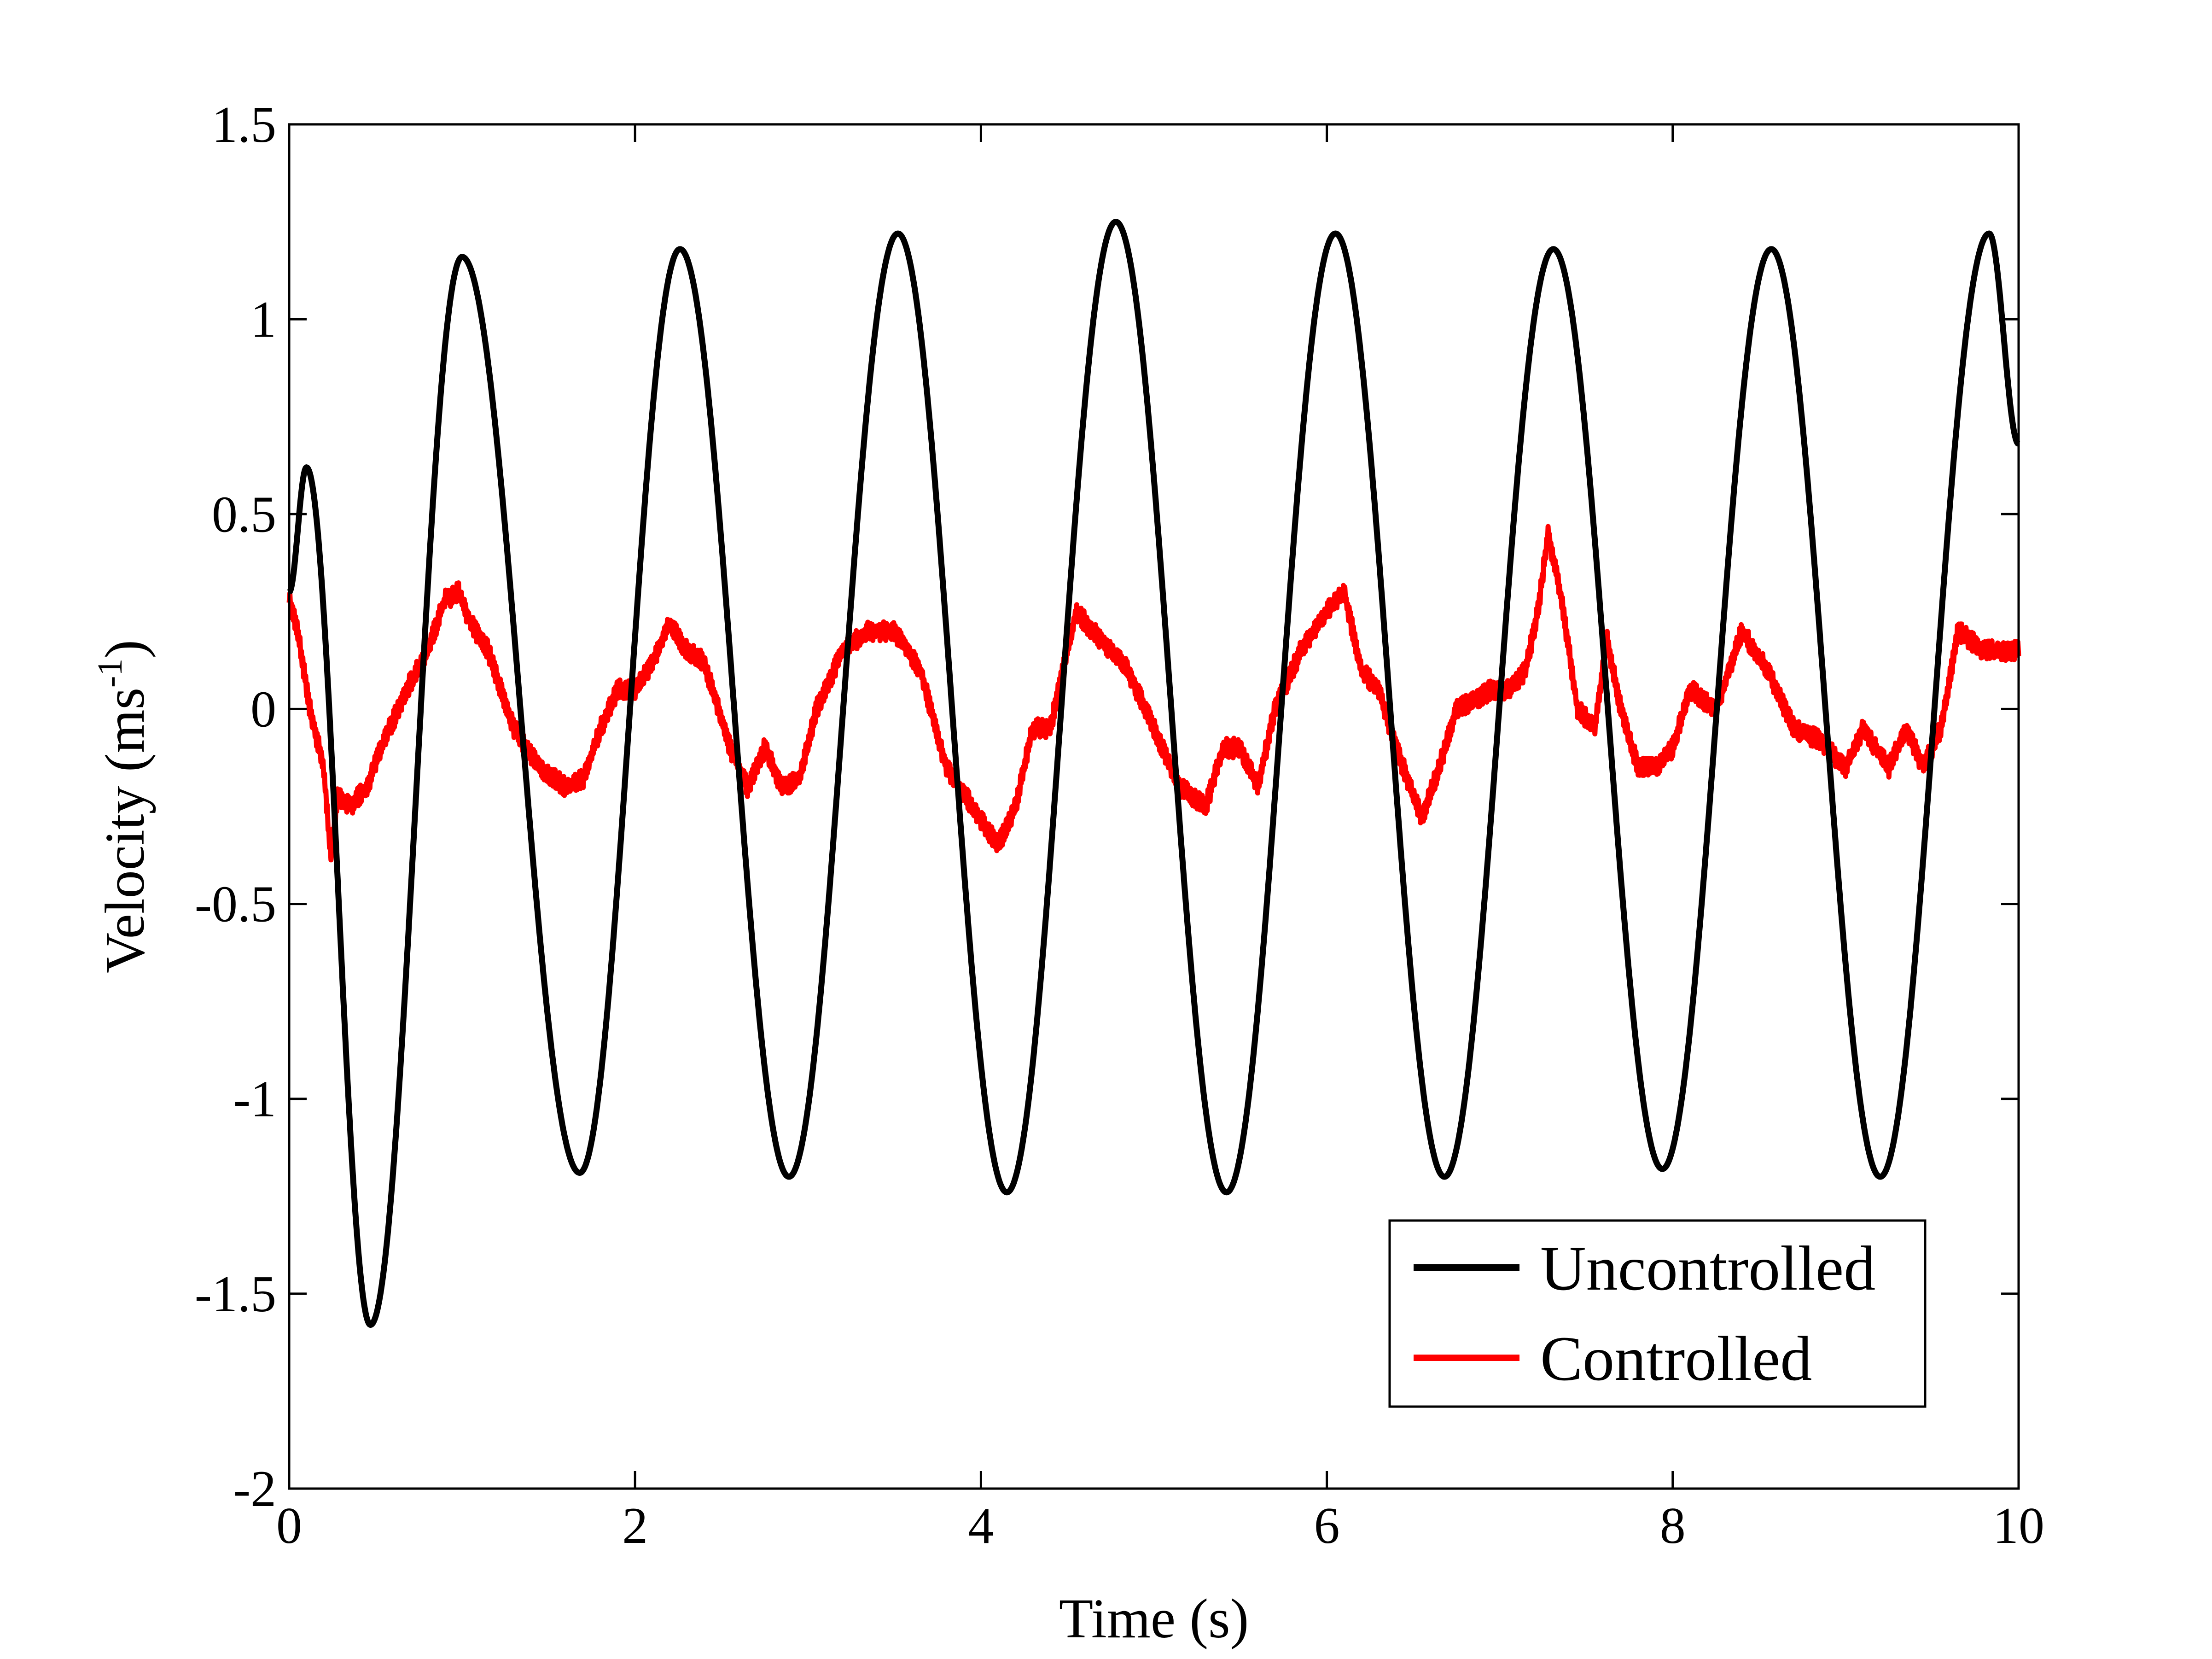 The image size is (2212, 1659). I want to click on y-tick-label: -1, so click(255, 1099).